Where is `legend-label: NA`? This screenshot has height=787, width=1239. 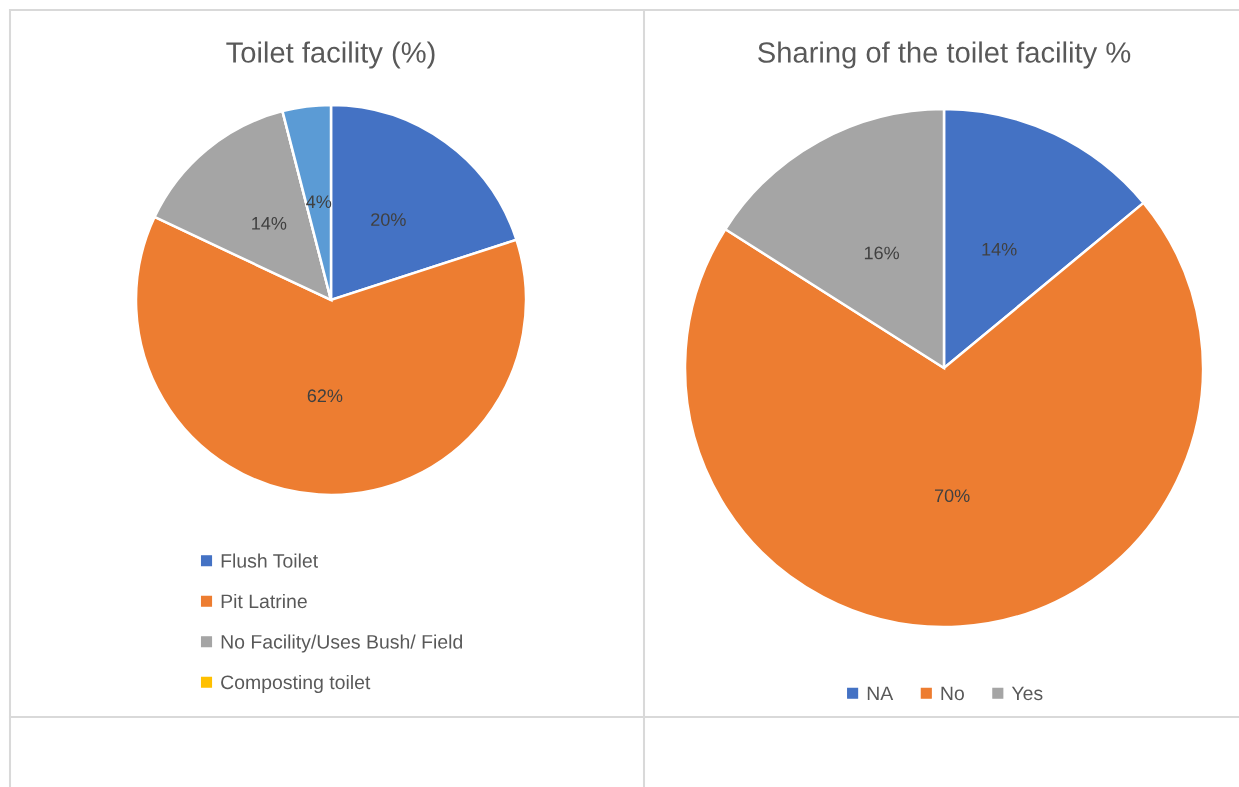 legend-label: NA is located at coordinates (880, 693).